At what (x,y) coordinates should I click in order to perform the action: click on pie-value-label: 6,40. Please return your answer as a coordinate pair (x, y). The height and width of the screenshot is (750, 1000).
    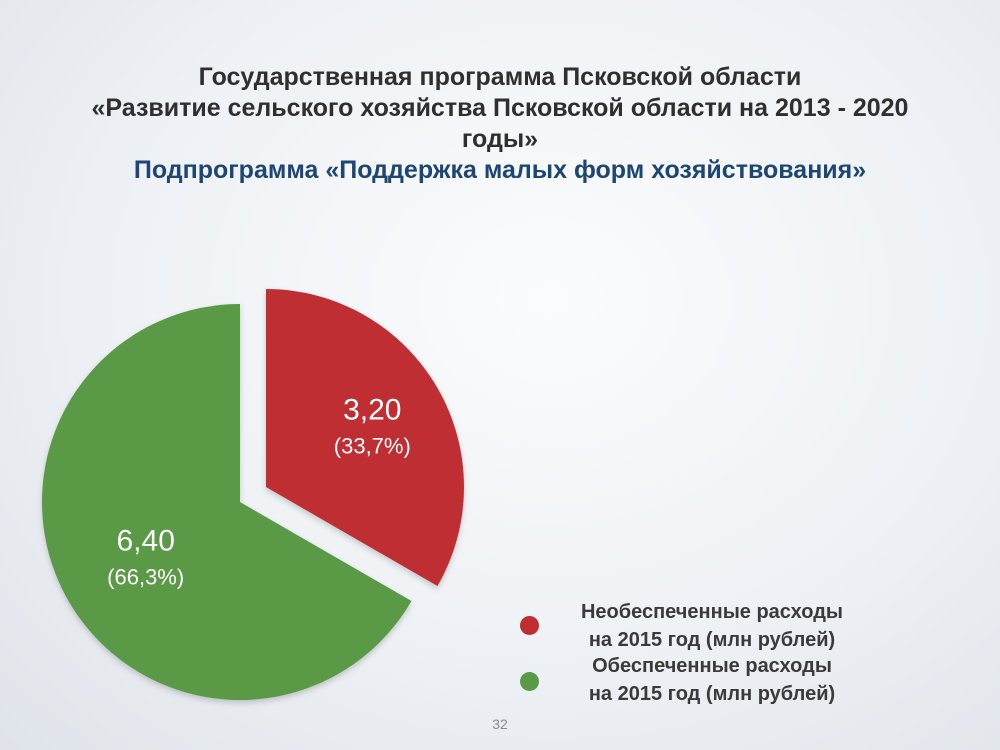
    Looking at the image, I should click on (145, 540).